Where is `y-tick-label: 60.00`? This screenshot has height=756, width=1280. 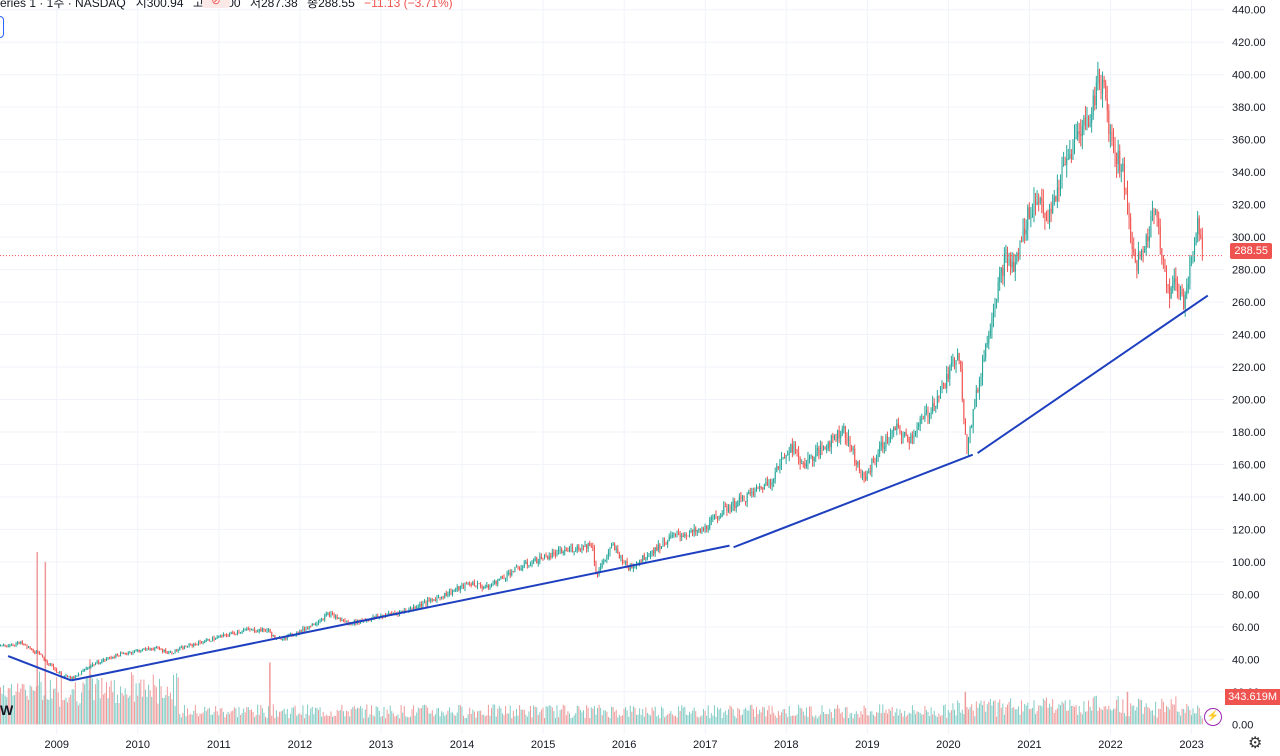 y-tick-label: 60.00 is located at coordinates (1246, 628).